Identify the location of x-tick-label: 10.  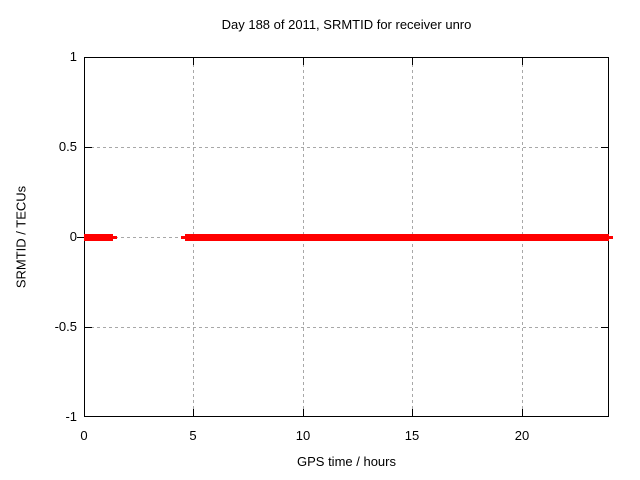
(303, 435).